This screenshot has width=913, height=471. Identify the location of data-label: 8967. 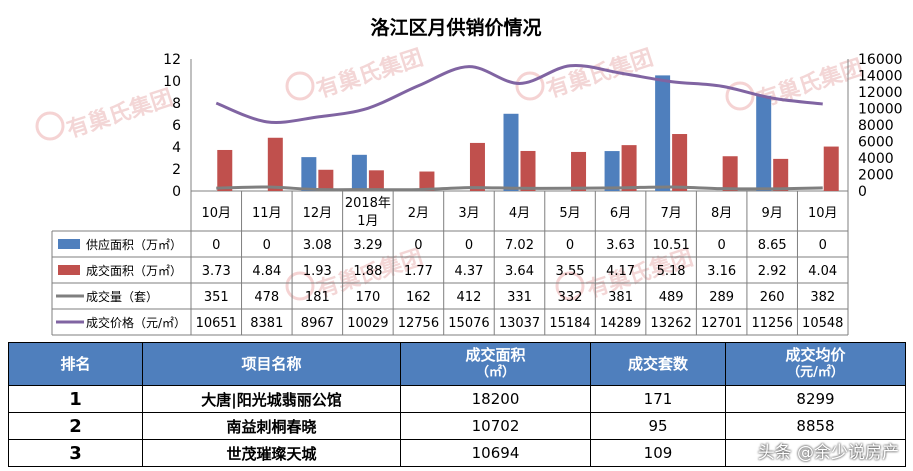
(317, 323).